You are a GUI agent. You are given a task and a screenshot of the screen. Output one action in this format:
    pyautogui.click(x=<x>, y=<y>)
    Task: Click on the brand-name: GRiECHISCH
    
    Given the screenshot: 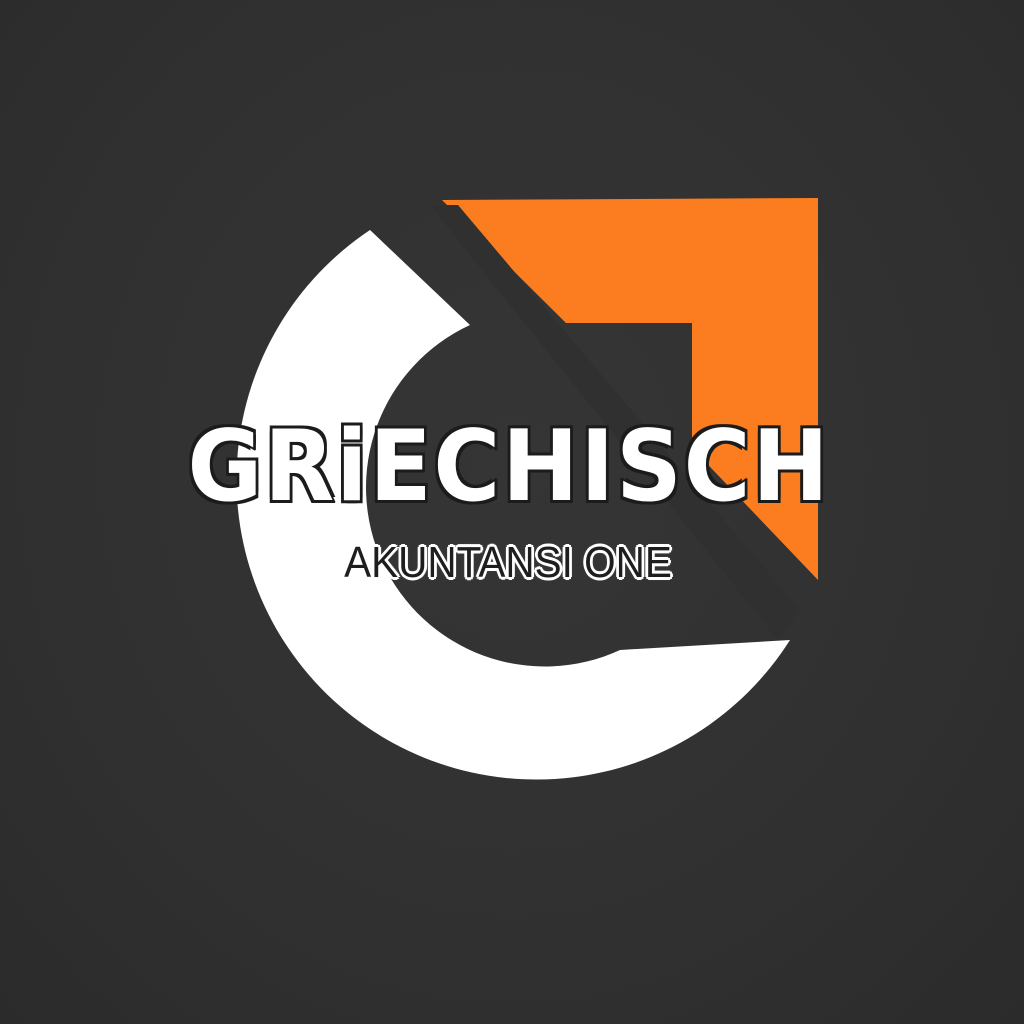 What is the action you would take?
    pyautogui.click(x=508, y=467)
    